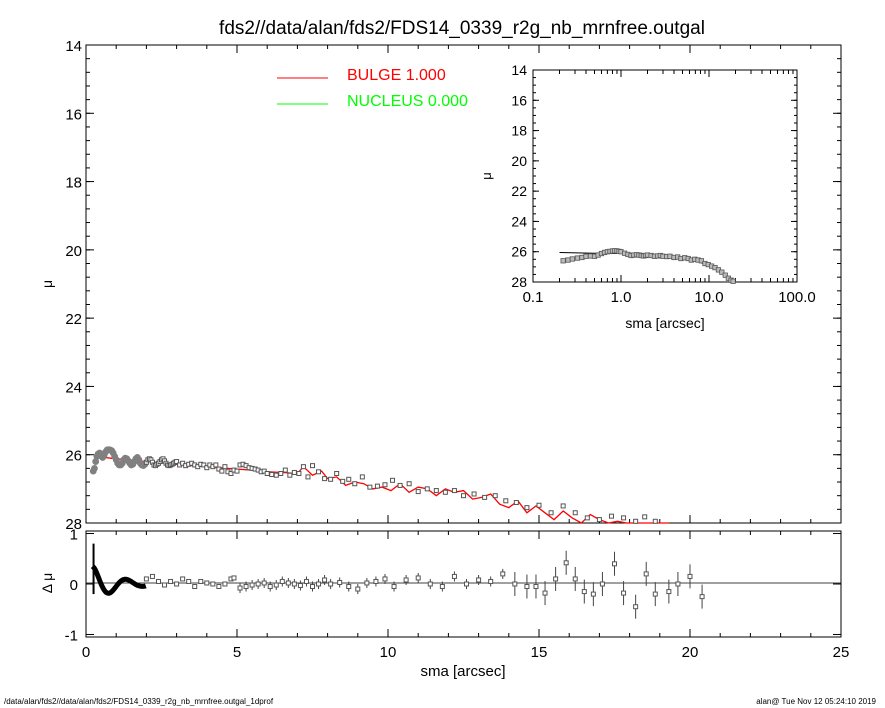 This screenshot has height=708, width=885. Describe the element at coordinates (47, 284) in the screenshot. I see `main-y-axis-label: μ` at that location.